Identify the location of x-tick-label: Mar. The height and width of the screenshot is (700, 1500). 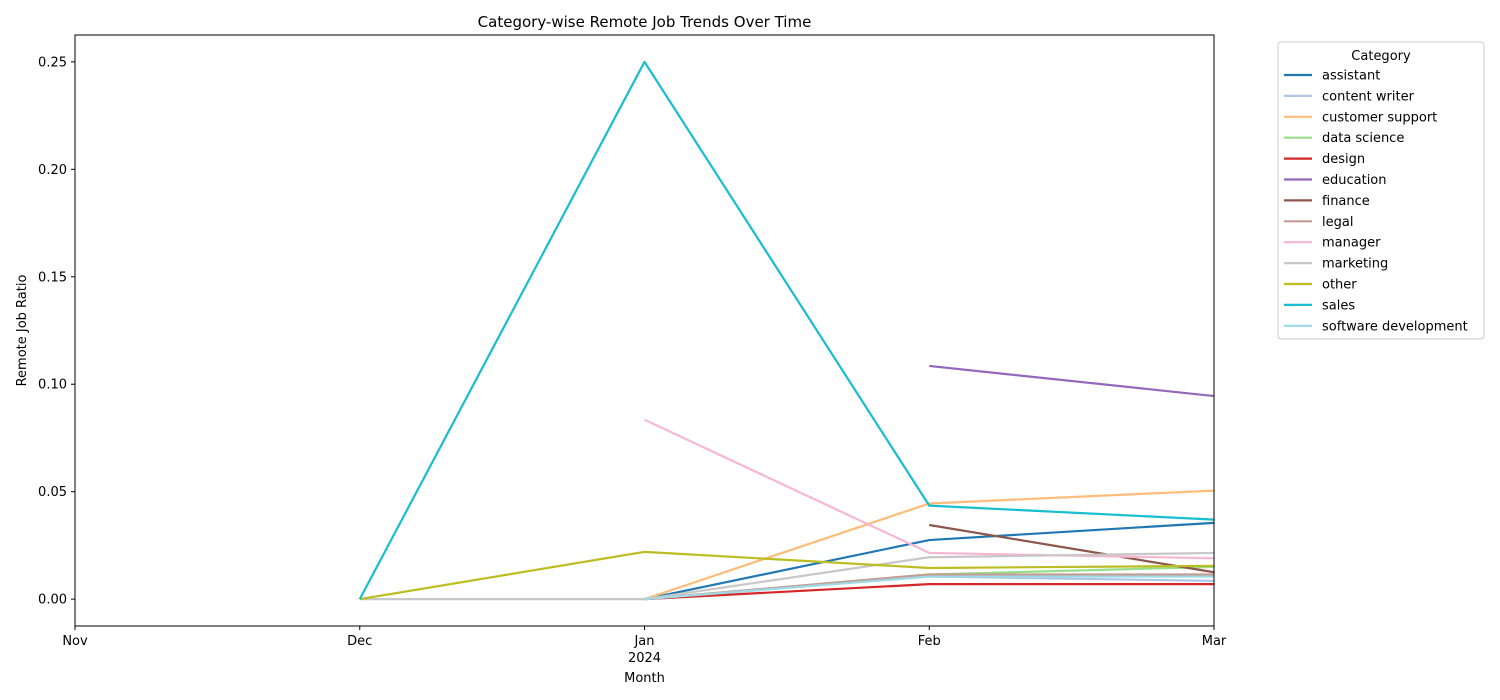
(1214, 641).